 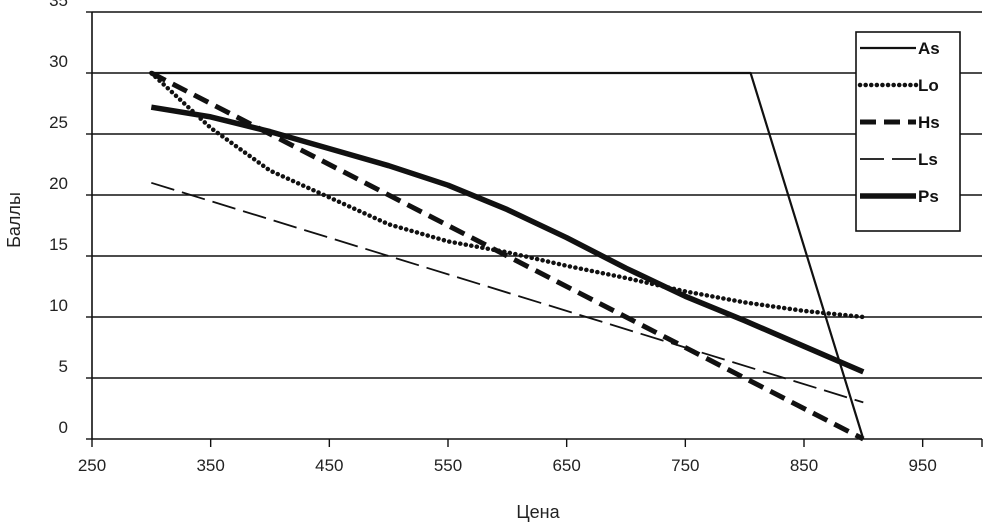 What do you see at coordinates (58, 244) in the screenshot?
I see `y-tick-label-15: 15` at bounding box center [58, 244].